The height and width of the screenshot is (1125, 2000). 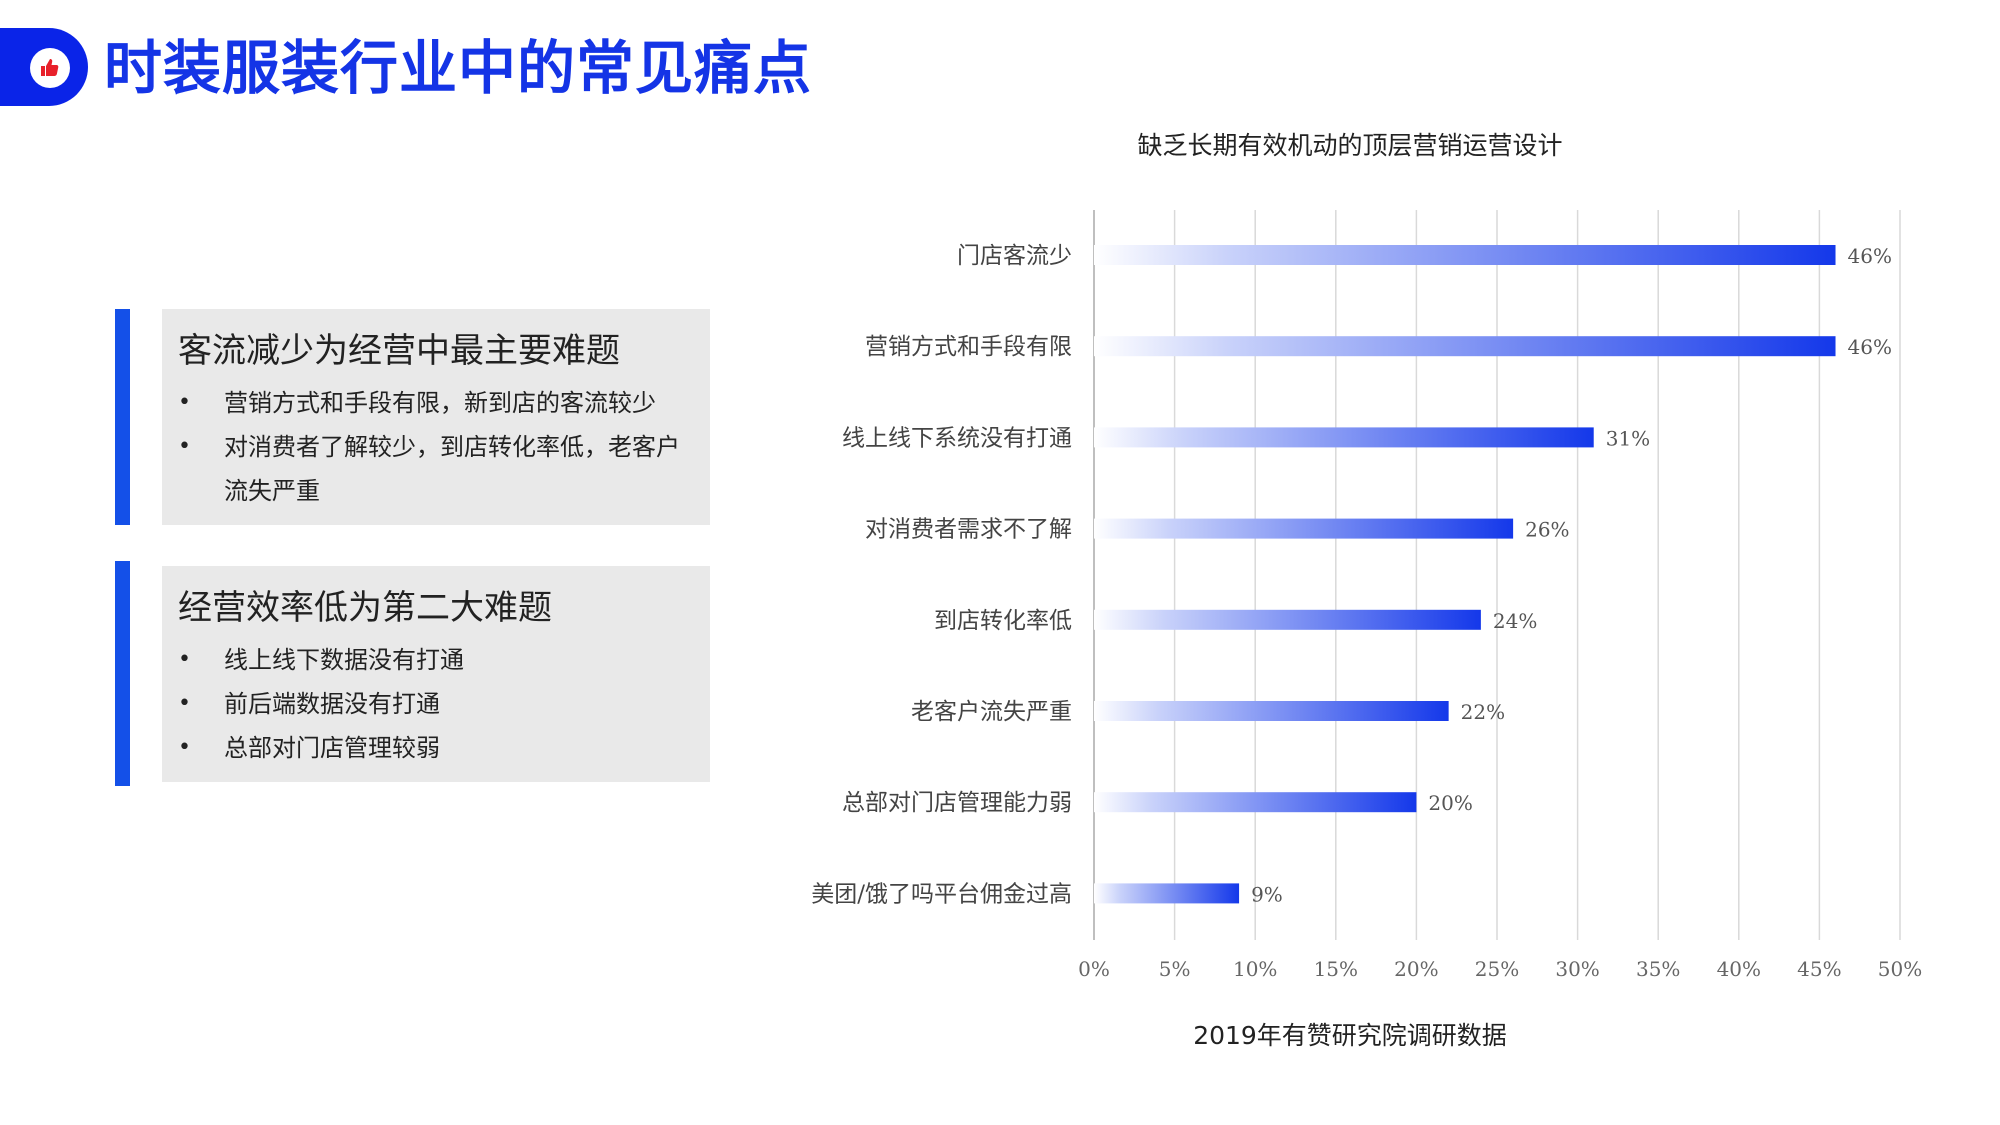 I want to click on list-item: • 前后端数据没有打通, so click(x=437, y=704).